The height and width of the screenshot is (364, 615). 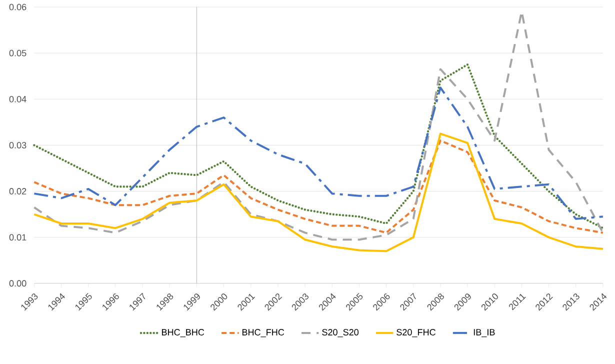 What do you see at coordinates (183, 333) in the screenshot?
I see `legend-label: BHC_BHC` at bounding box center [183, 333].